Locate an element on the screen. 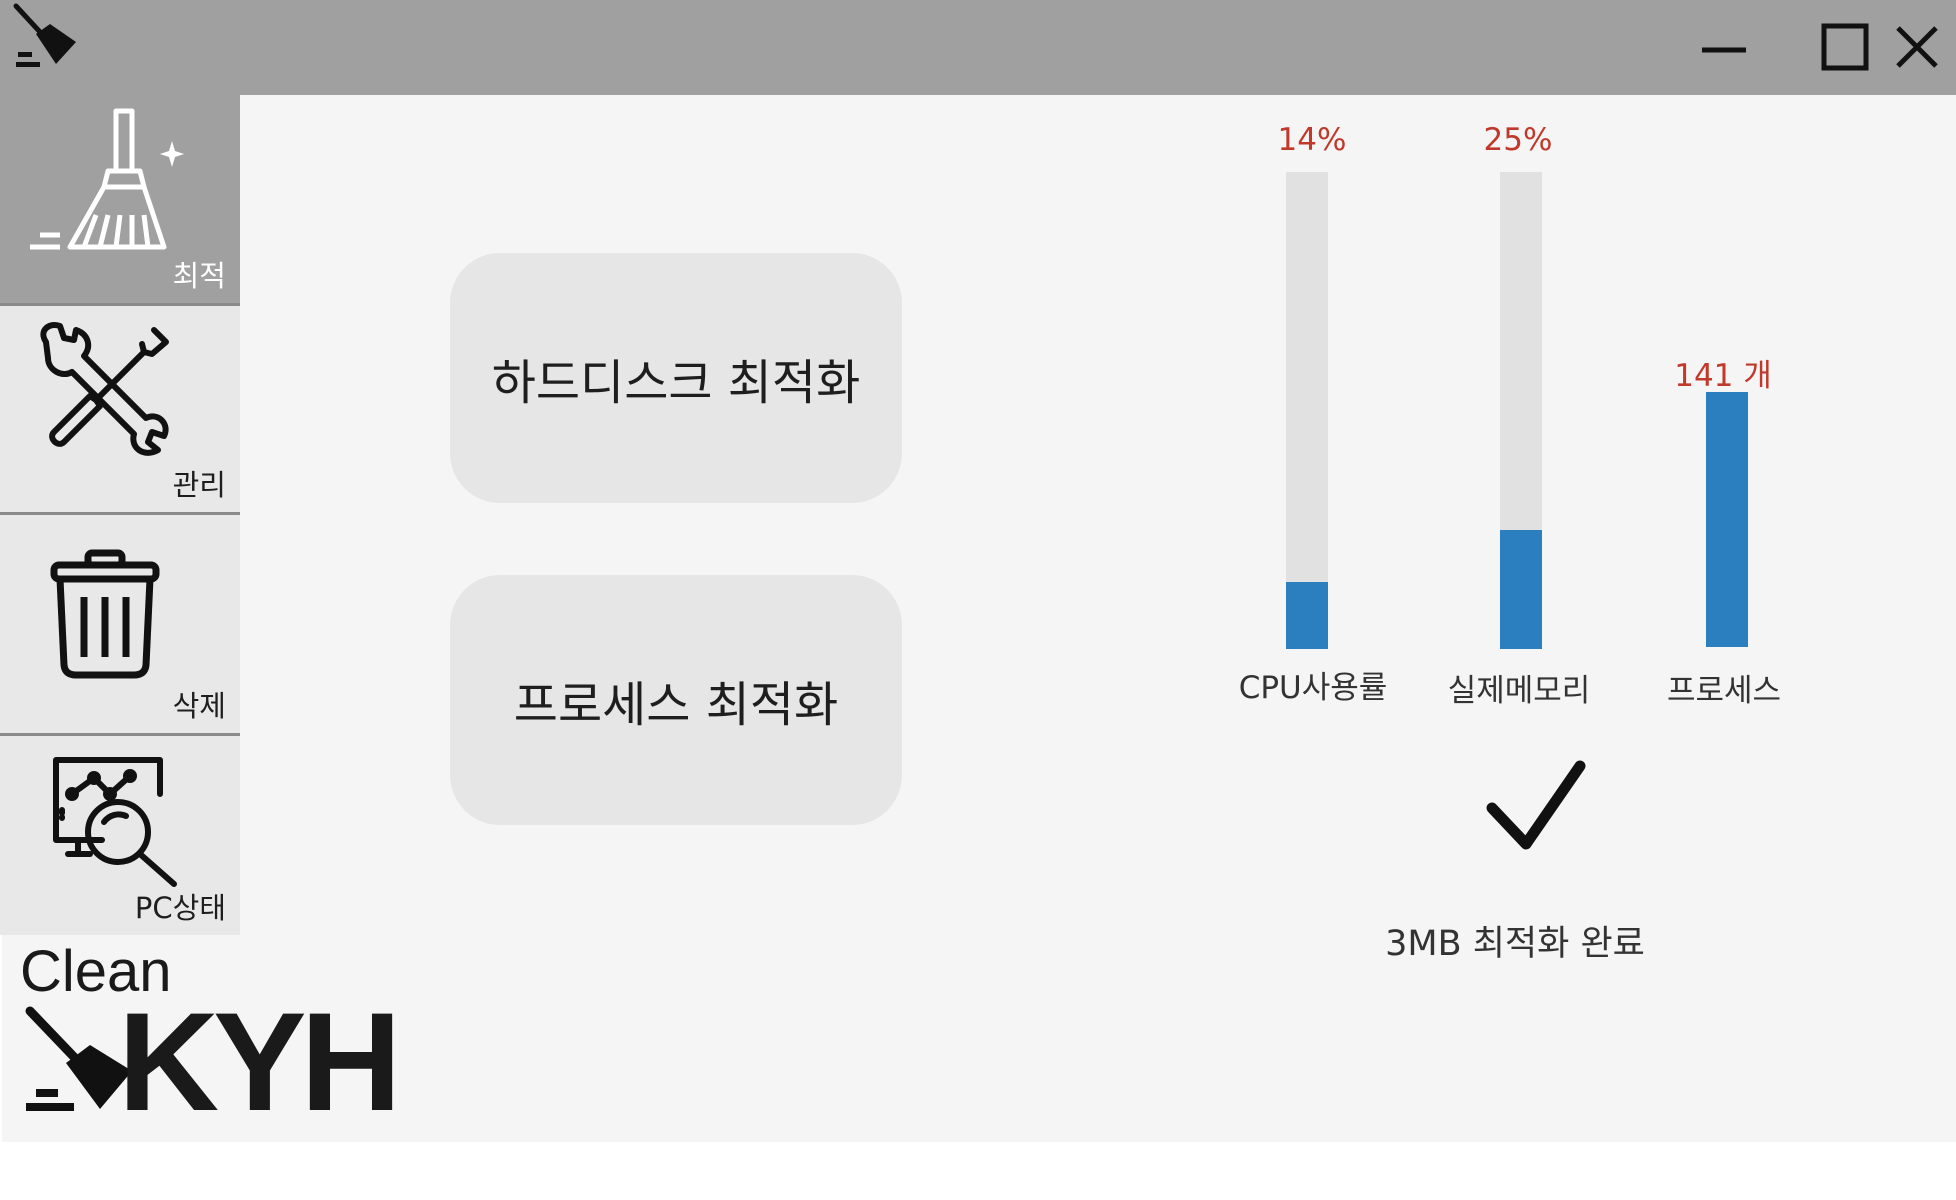  minimize-button is located at coordinates (1724, 48).